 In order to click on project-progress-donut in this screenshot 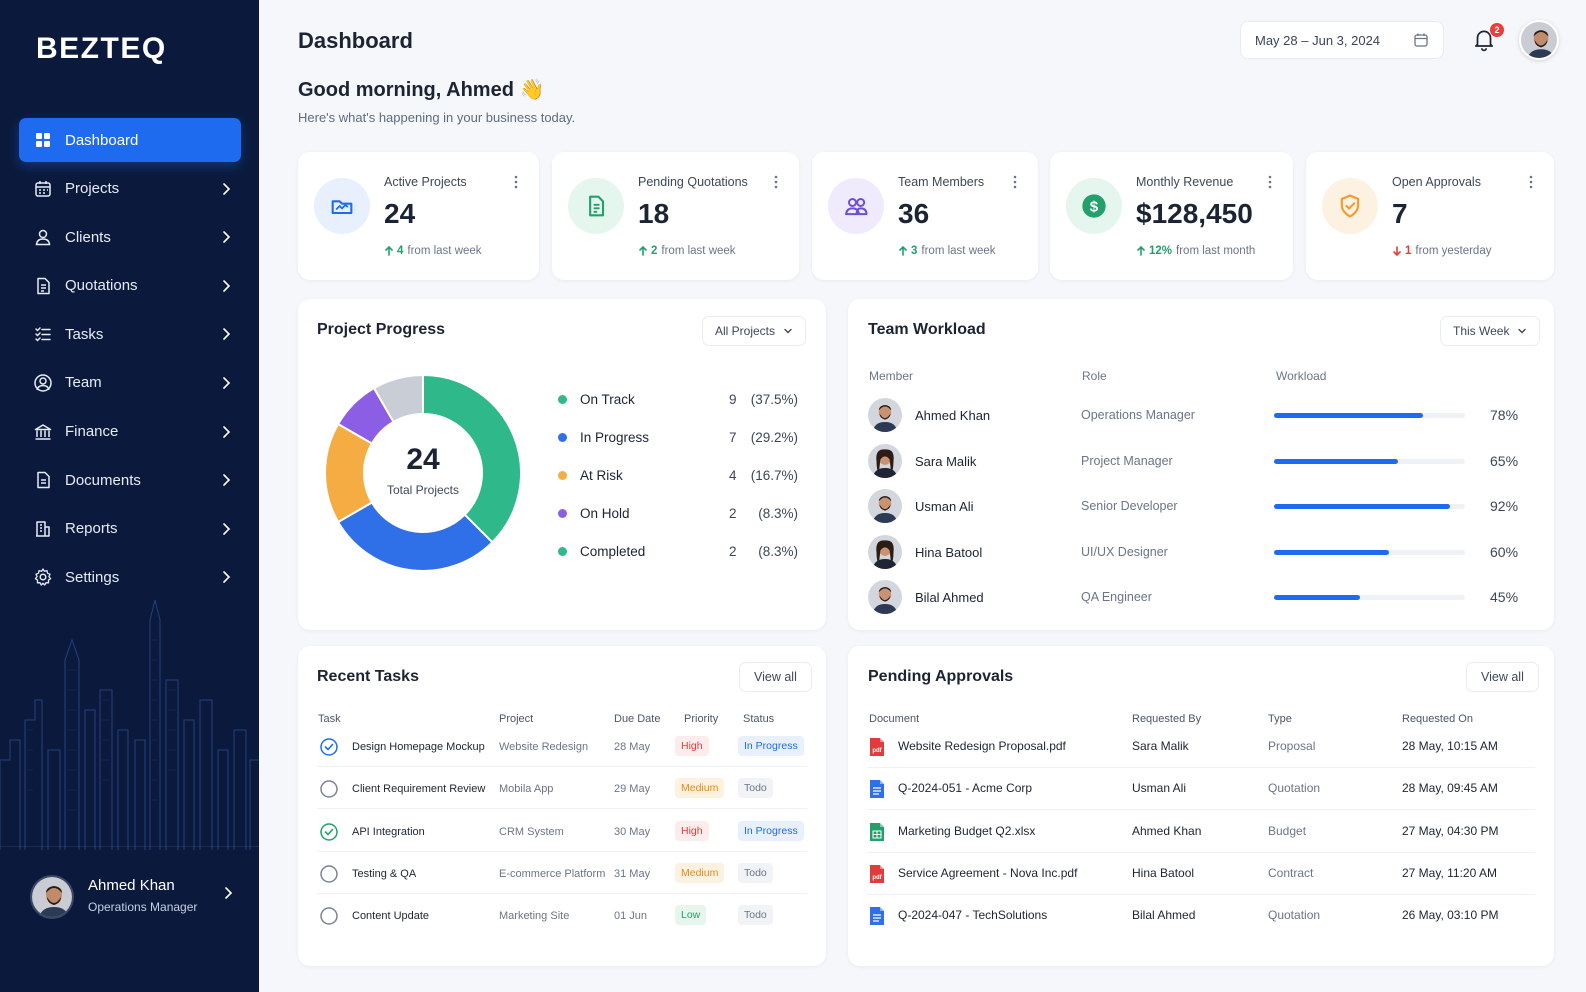, I will do `click(423, 472)`.